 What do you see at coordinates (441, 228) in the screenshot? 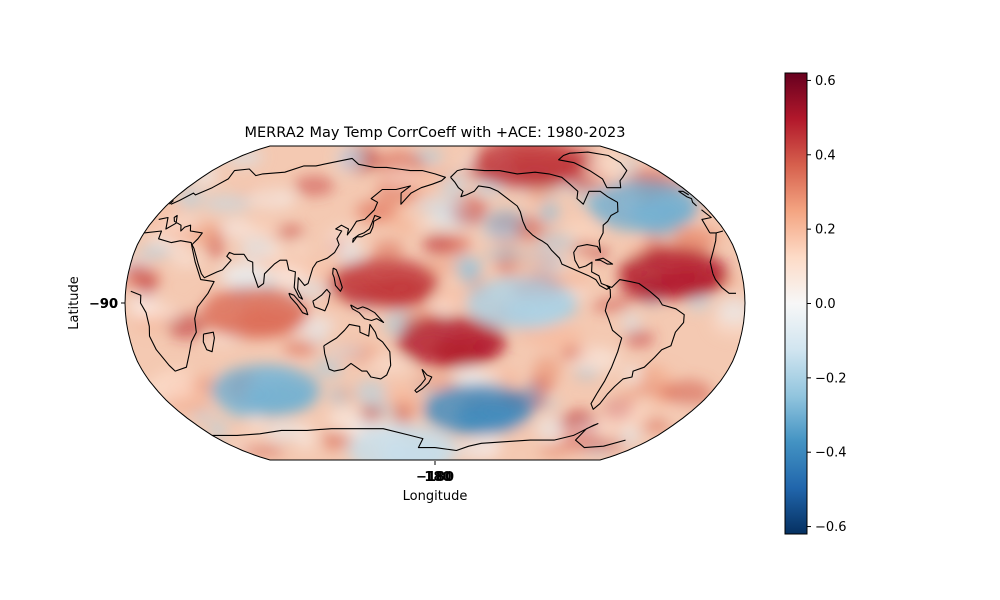
I see `coastline-eurasia` at bounding box center [441, 228].